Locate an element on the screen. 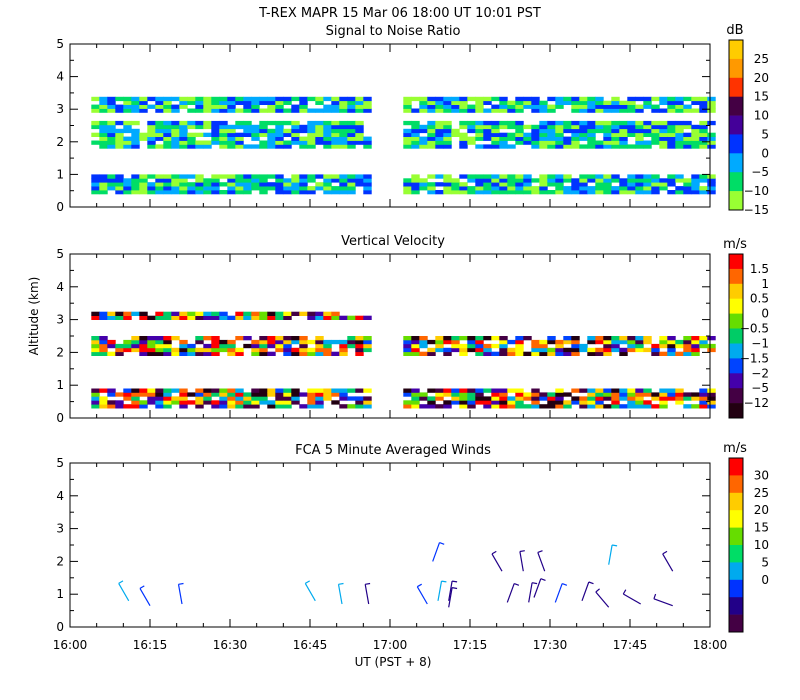  y-tick-label: 1 is located at coordinates (60, 385).